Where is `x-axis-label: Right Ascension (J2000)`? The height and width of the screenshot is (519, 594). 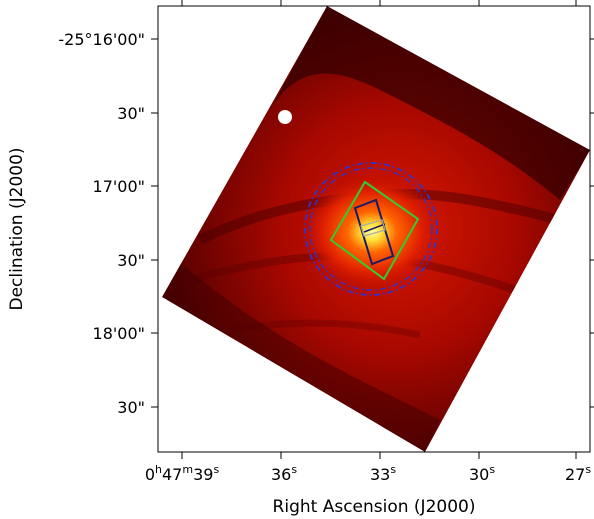
x-axis-label: Right Ascension (J2000) is located at coordinates (374, 507).